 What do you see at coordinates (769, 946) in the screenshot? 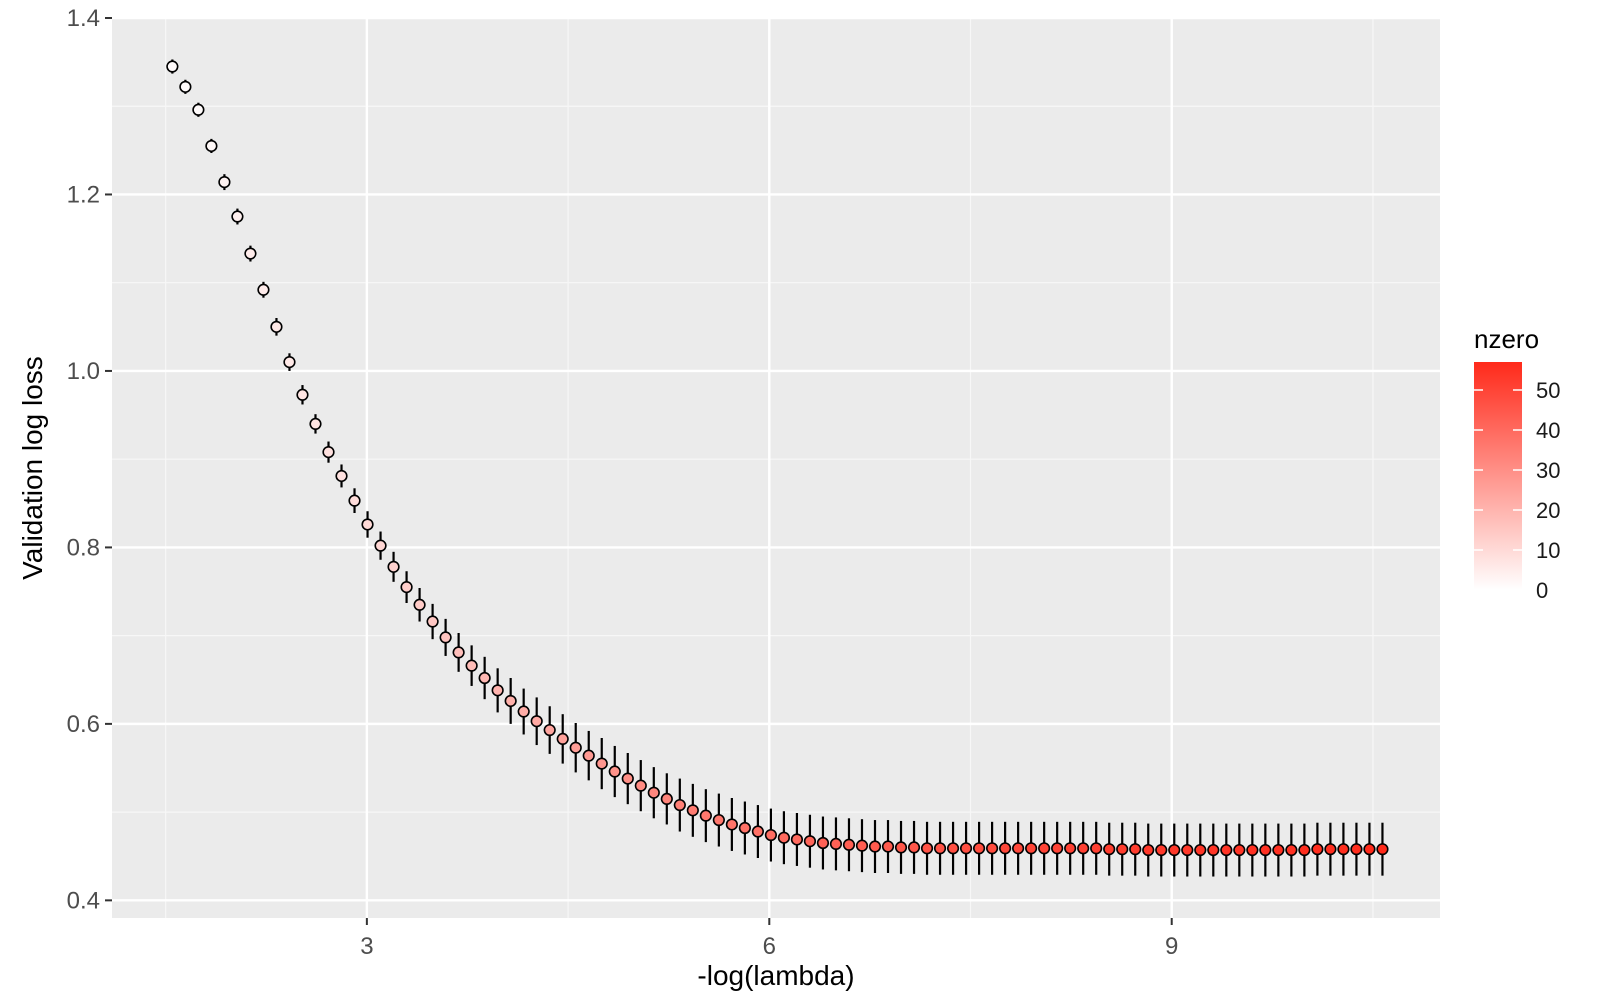
I see `x-tick-label: 6` at bounding box center [769, 946].